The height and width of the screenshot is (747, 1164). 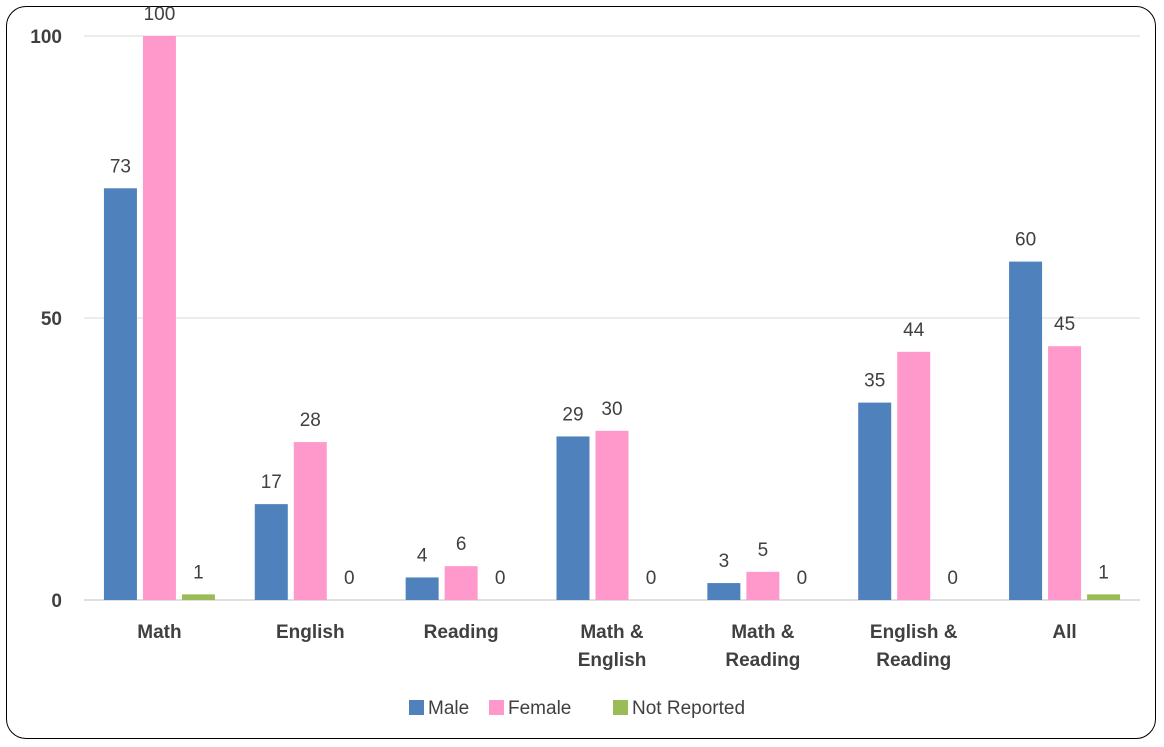 I want to click on y-tick-label: 100, so click(x=46, y=37).